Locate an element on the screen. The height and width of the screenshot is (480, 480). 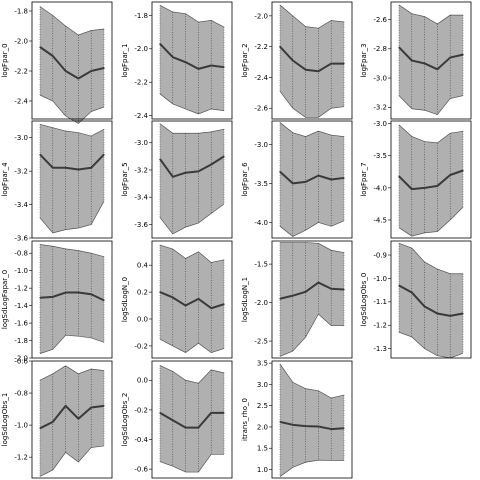
y-axis-label: logSdLogN_1 is located at coordinates (245, 299).